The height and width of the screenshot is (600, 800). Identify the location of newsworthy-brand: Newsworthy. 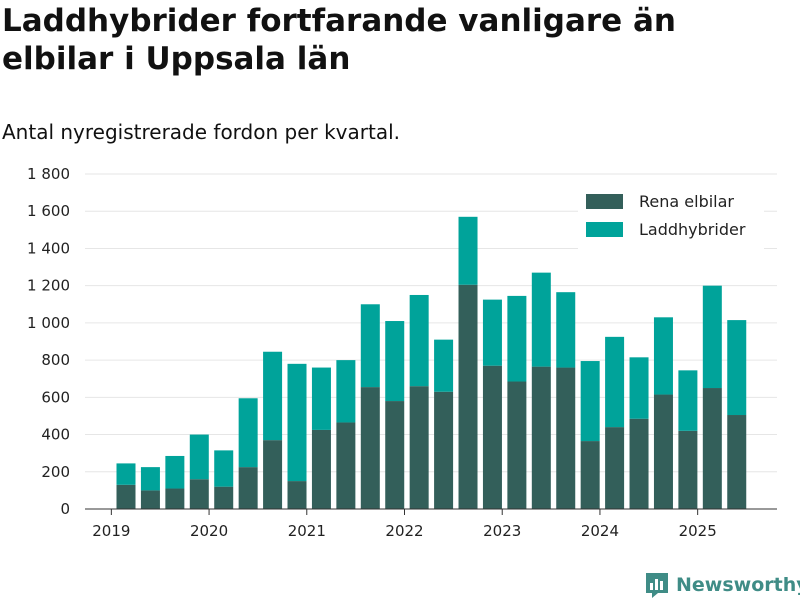
(722, 585).